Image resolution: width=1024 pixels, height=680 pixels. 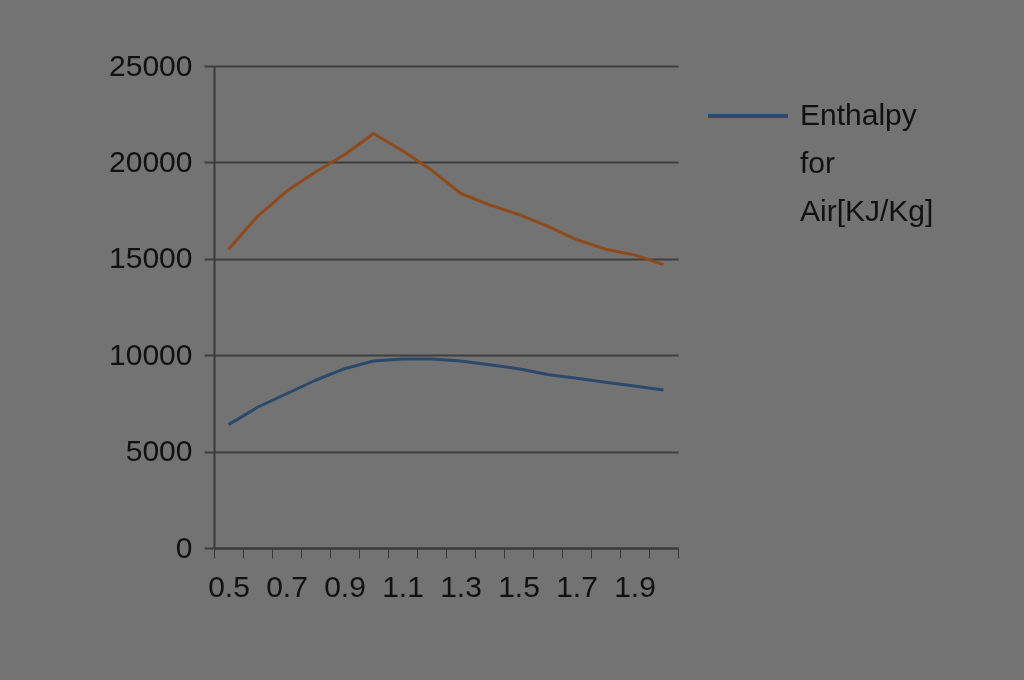 I want to click on x-tick-label: 0.5, so click(x=229, y=586).